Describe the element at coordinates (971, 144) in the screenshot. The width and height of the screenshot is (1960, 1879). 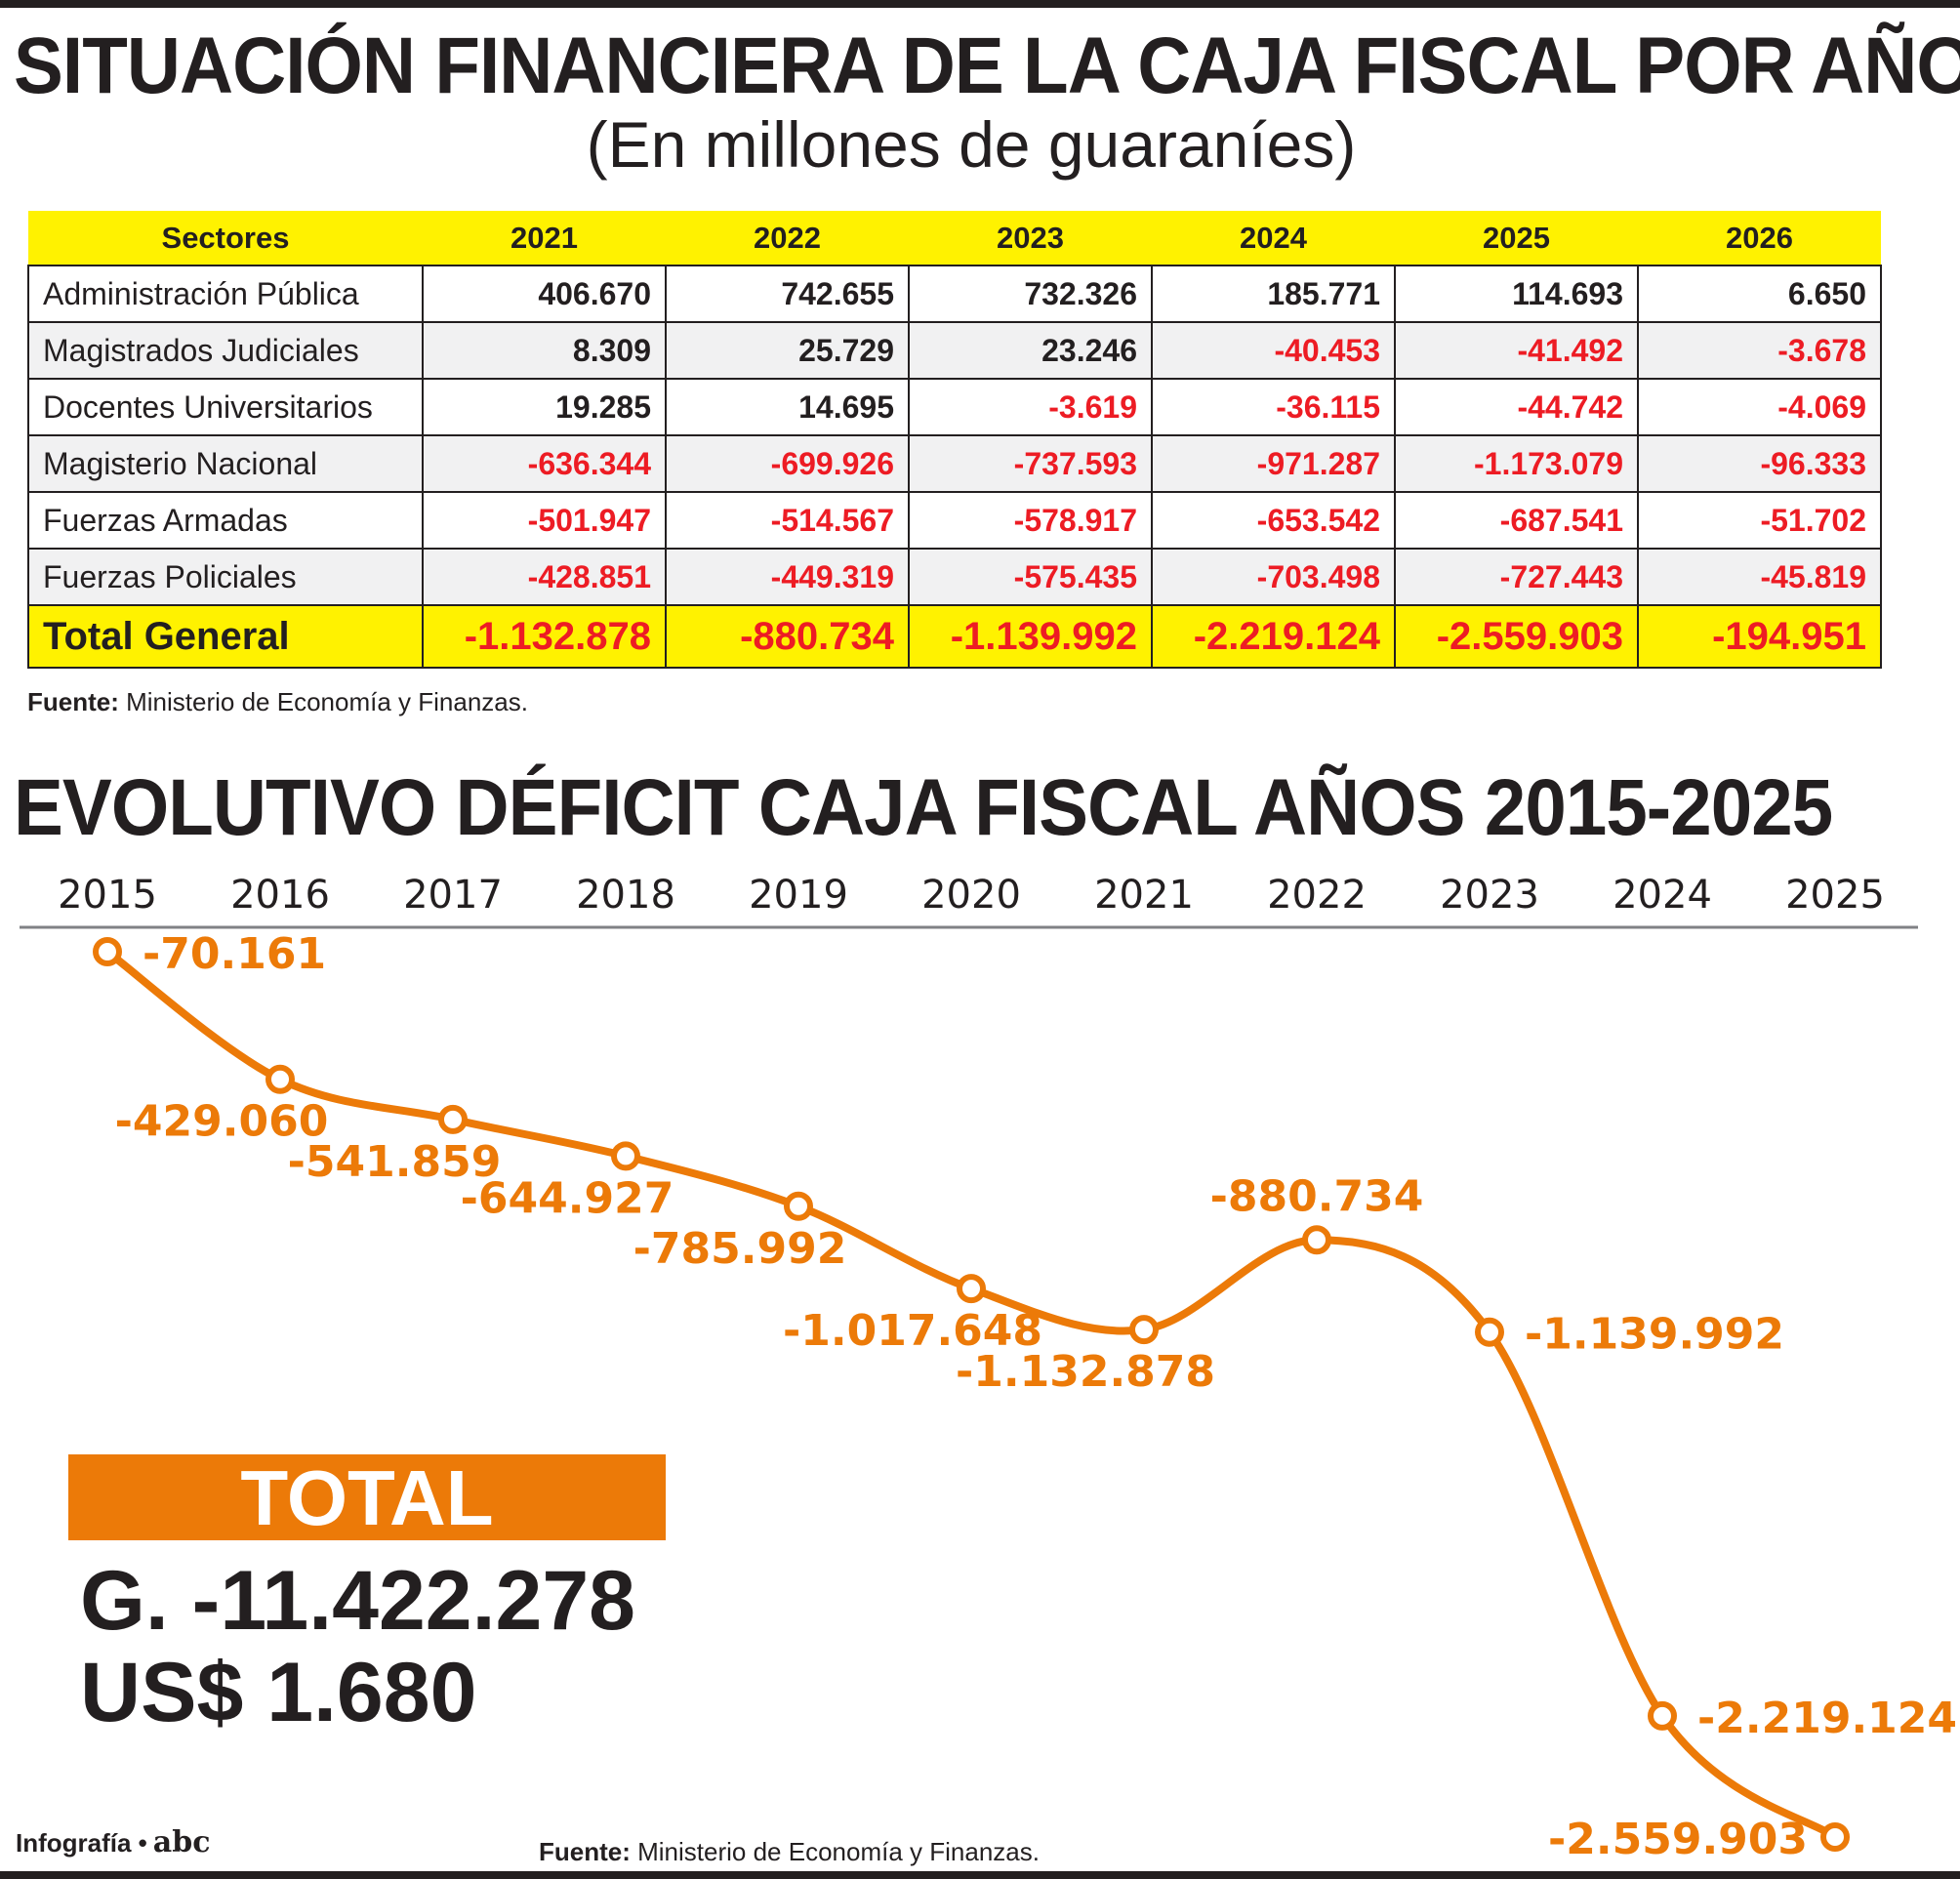
I see `page-subtitle: (En millones de guaraníes)` at that location.